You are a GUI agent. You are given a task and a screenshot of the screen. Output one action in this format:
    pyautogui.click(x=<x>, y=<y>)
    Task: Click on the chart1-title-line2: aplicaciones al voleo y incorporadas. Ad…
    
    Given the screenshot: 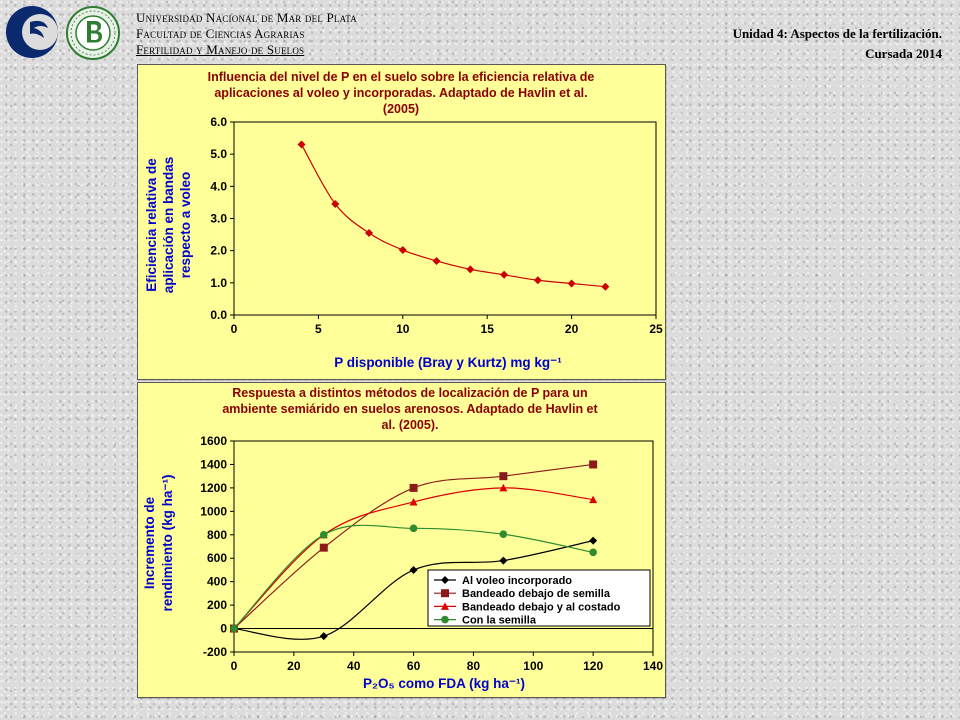 What is the action you would take?
    pyautogui.click(x=400, y=93)
    